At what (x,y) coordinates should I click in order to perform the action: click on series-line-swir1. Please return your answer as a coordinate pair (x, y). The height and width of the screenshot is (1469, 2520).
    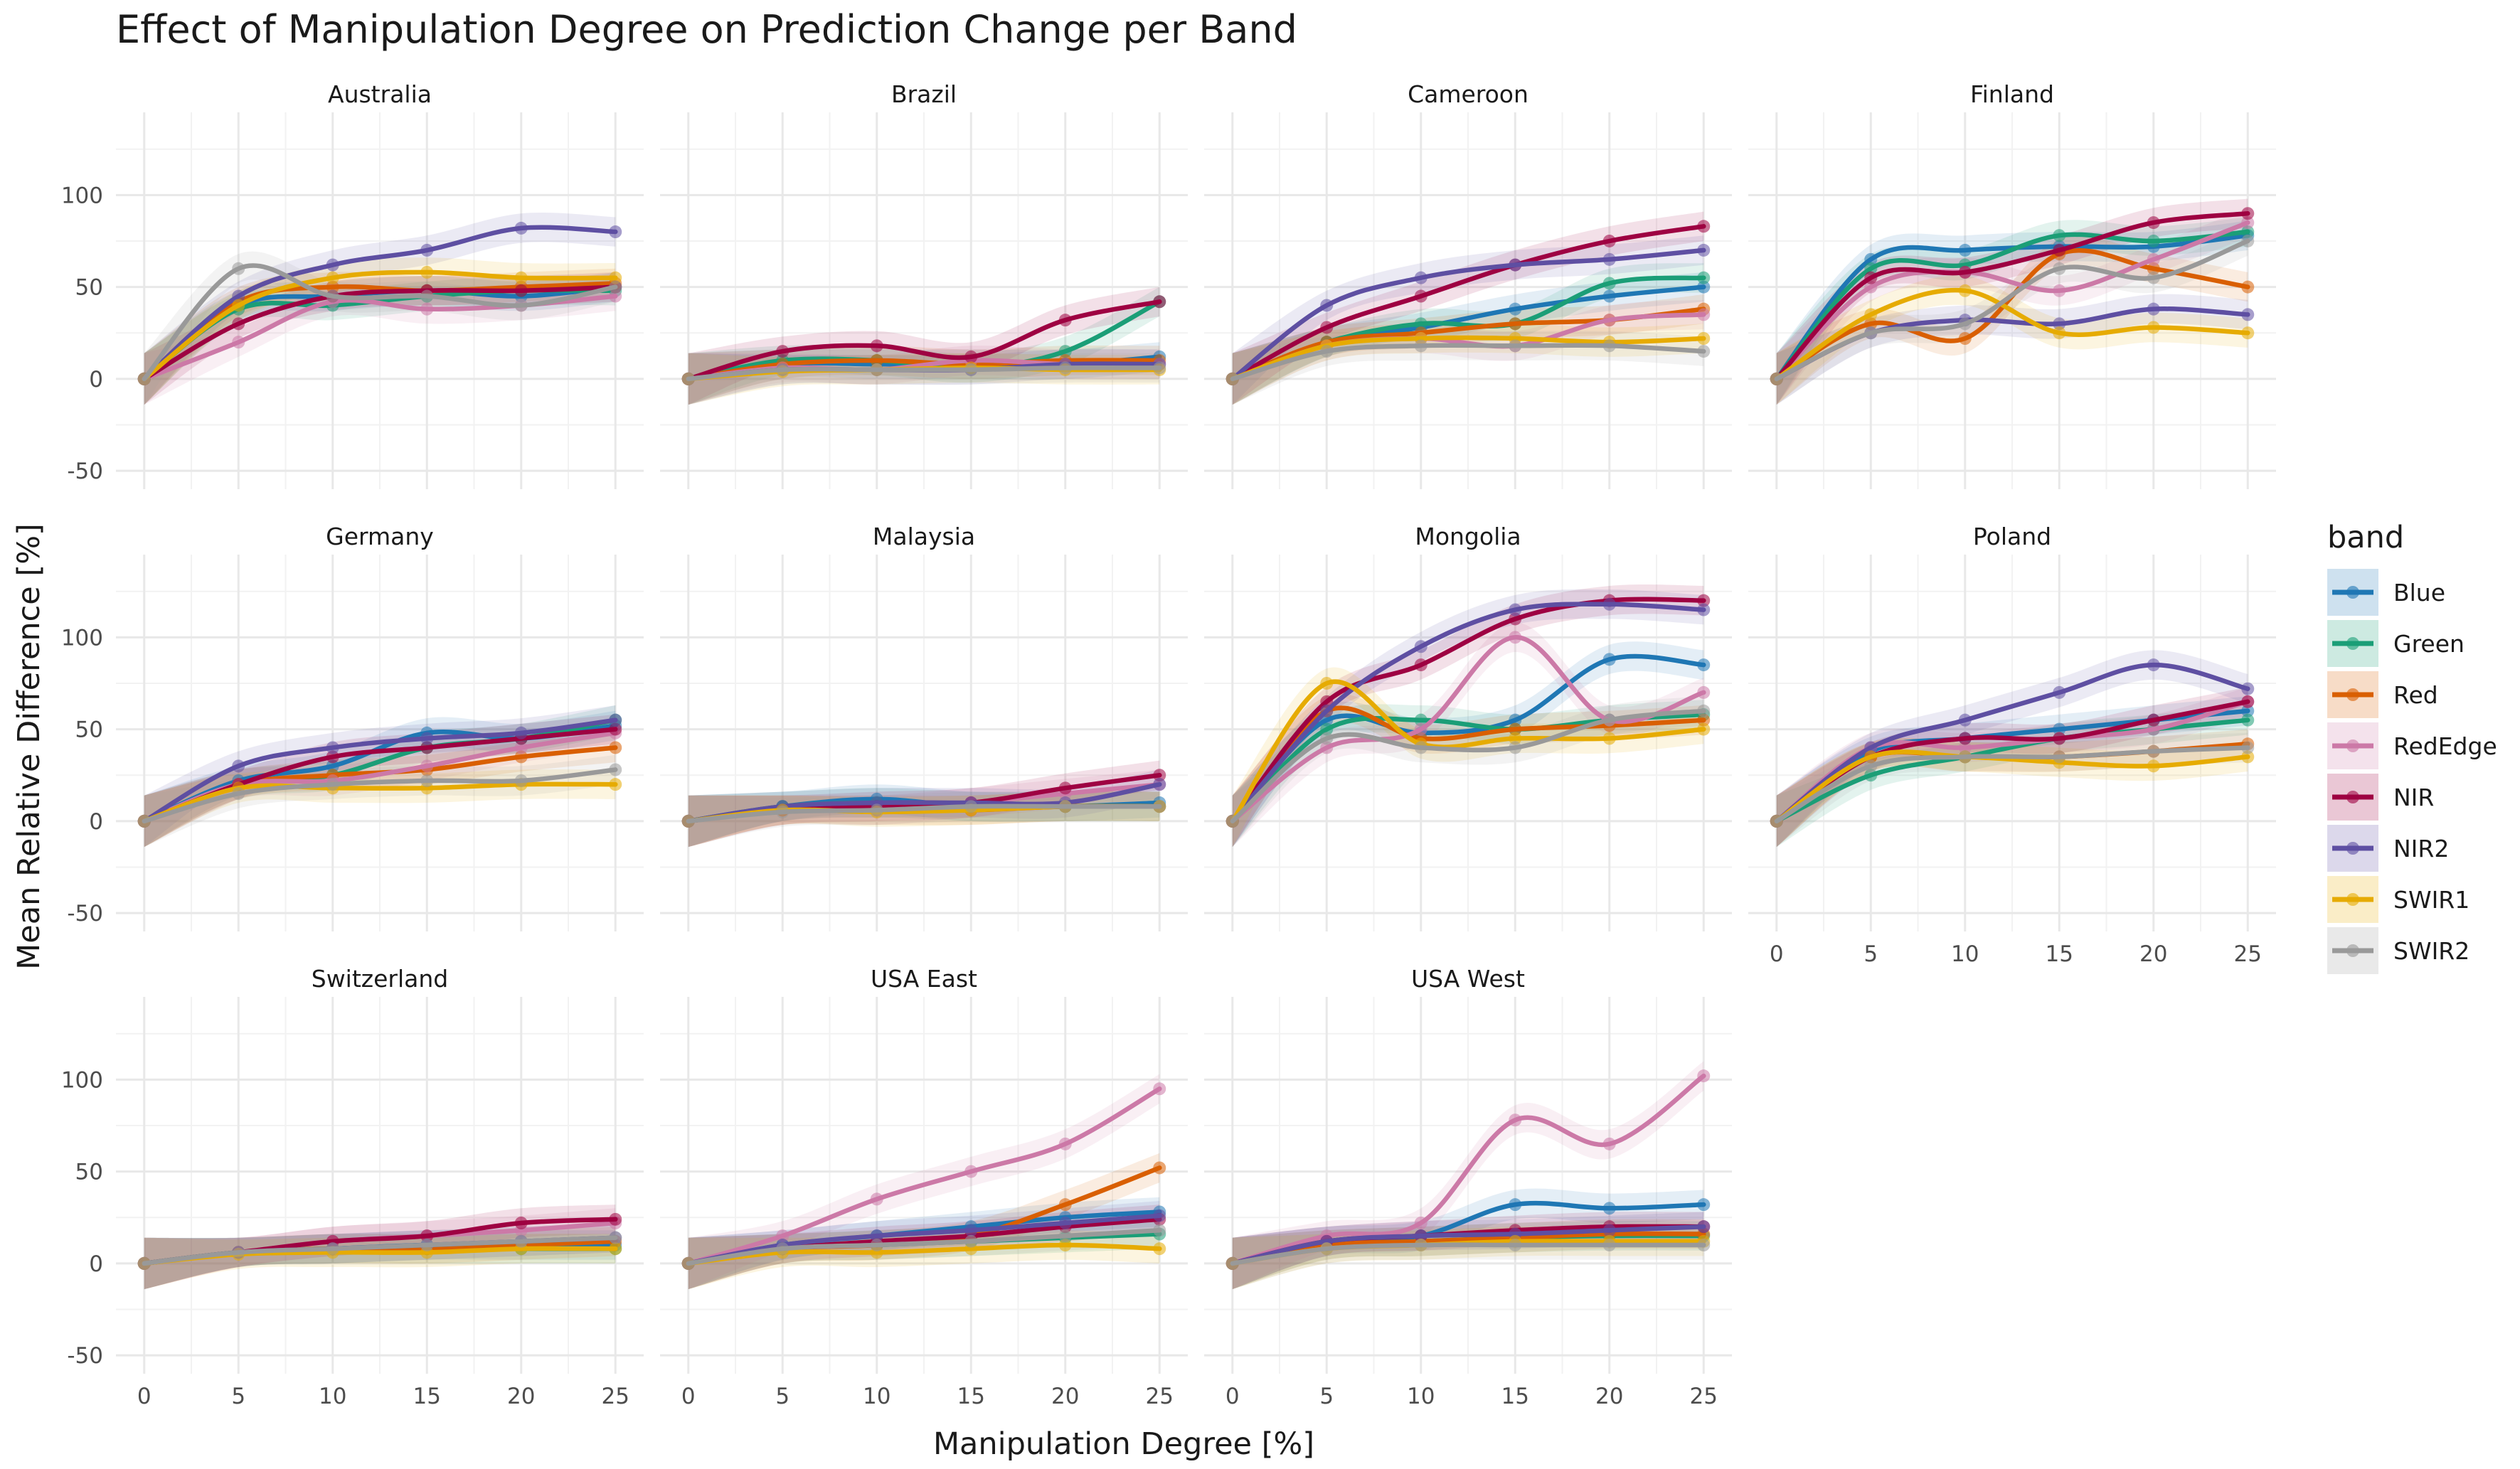
    Looking at the image, I should click on (380, 325).